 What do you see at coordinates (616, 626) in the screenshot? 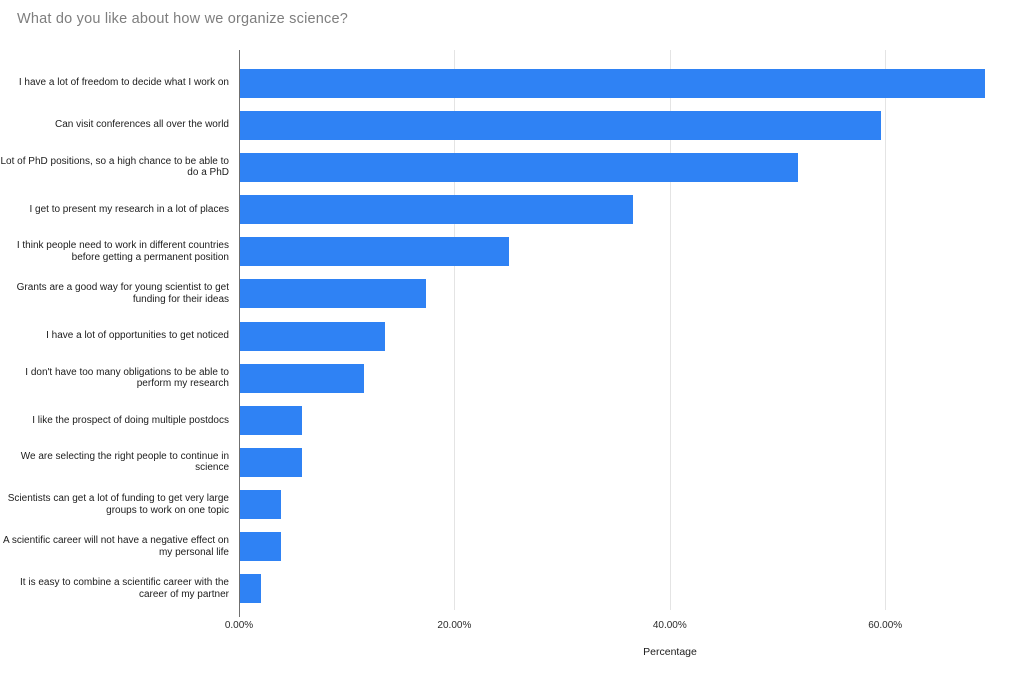
I see `x-axis-tick-labels: 0.00% 20.00% 40.00% 60.00%` at bounding box center [616, 626].